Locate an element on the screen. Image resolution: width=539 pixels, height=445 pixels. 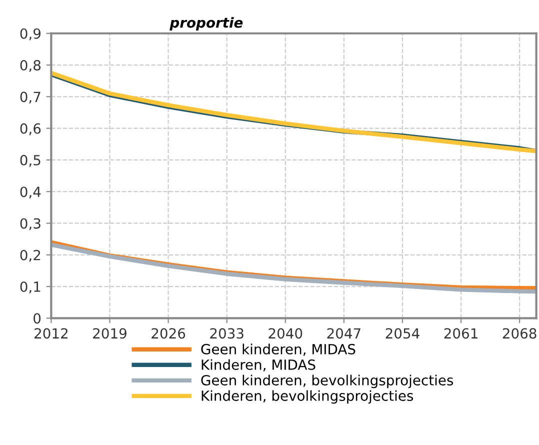
x-tick-label: 2047 is located at coordinates (343, 333).